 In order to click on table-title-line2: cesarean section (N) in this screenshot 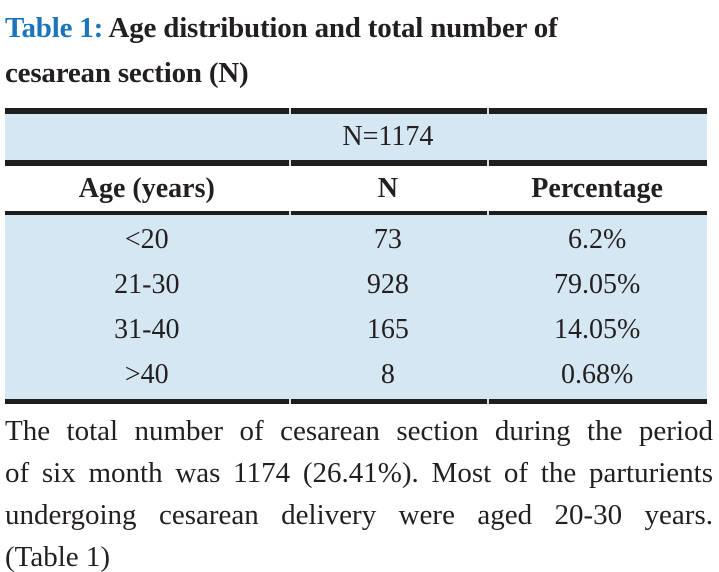, I will do `click(127, 73)`.